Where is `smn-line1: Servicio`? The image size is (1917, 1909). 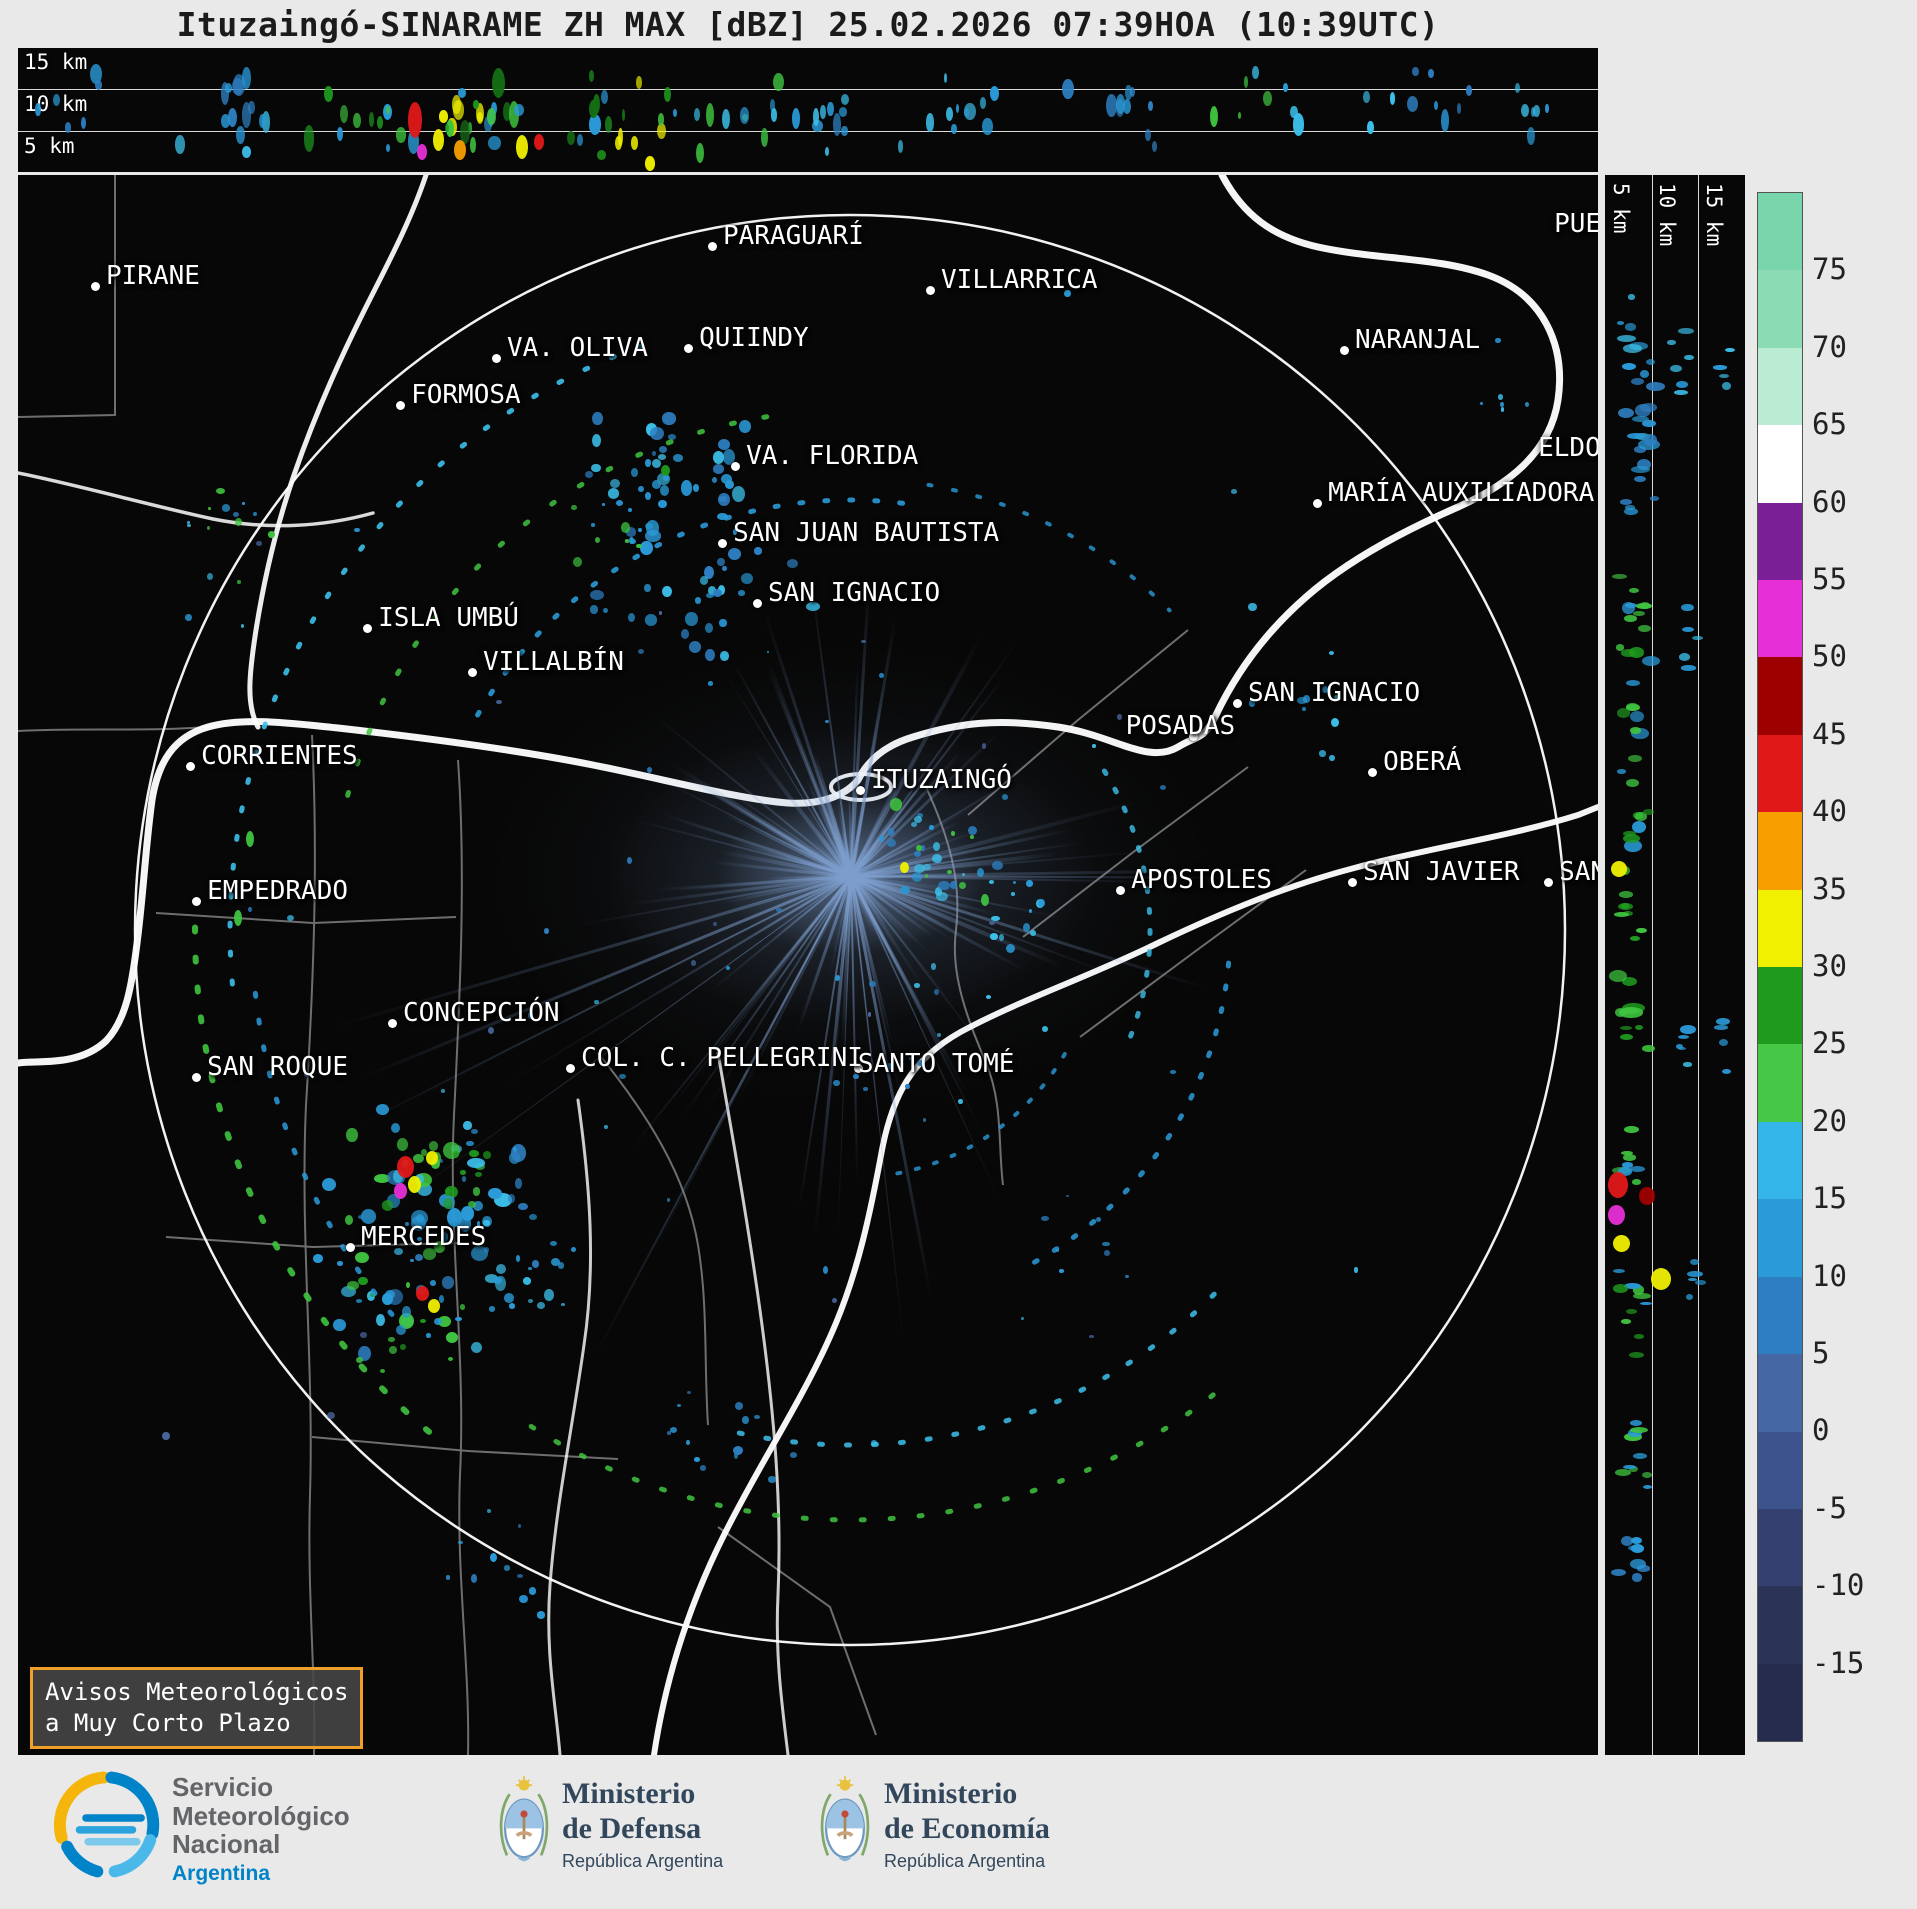 smn-line1: Servicio is located at coordinates (223, 1787).